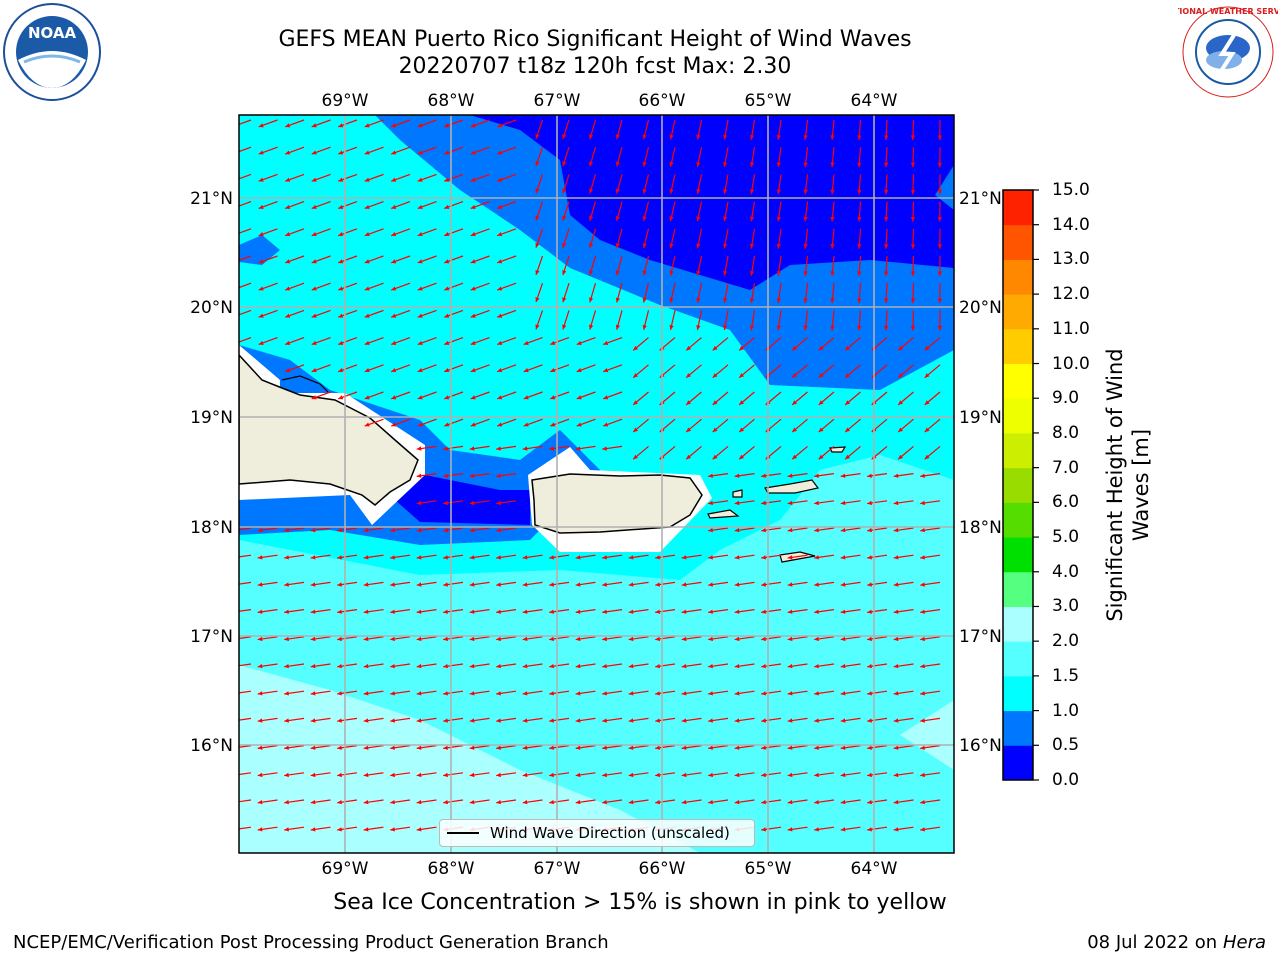  I want to click on lat-tick-left-2: 19°N, so click(211, 418).